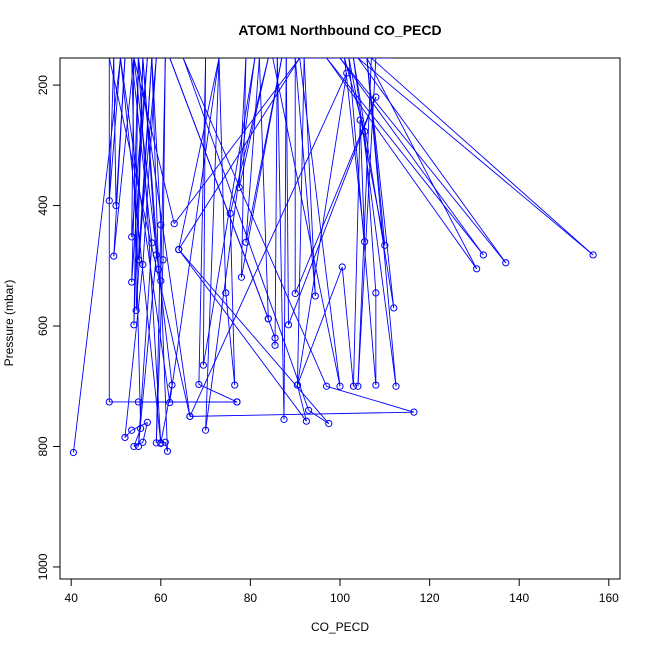 The image size is (650, 650). Describe the element at coordinates (339, 30) in the screenshot. I see `chart-title: ATOM1 Northbound CO_PECD` at that location.